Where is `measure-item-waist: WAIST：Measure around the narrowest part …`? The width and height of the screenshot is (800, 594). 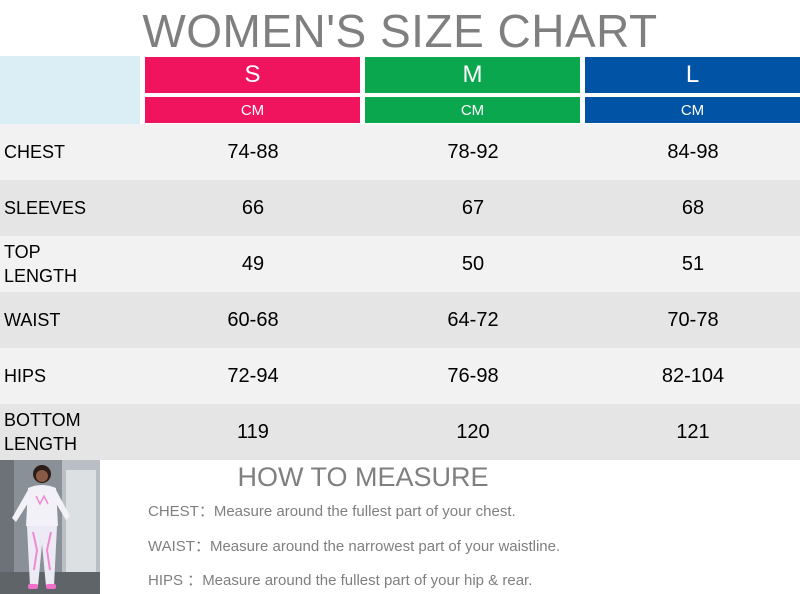 measure-item-waist: WAIST：Measure around the narrowest part … is located at coordinates (354, 545).